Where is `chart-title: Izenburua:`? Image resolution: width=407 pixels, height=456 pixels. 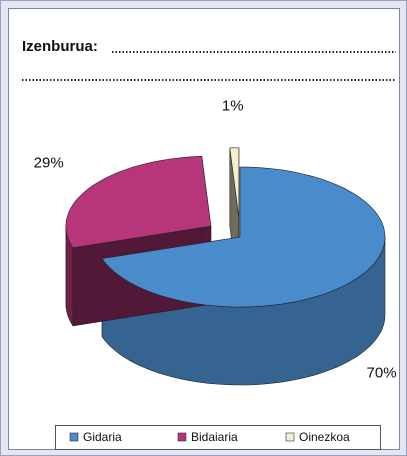 chart-title: Izenburua: is located at coordinates (60, 46).